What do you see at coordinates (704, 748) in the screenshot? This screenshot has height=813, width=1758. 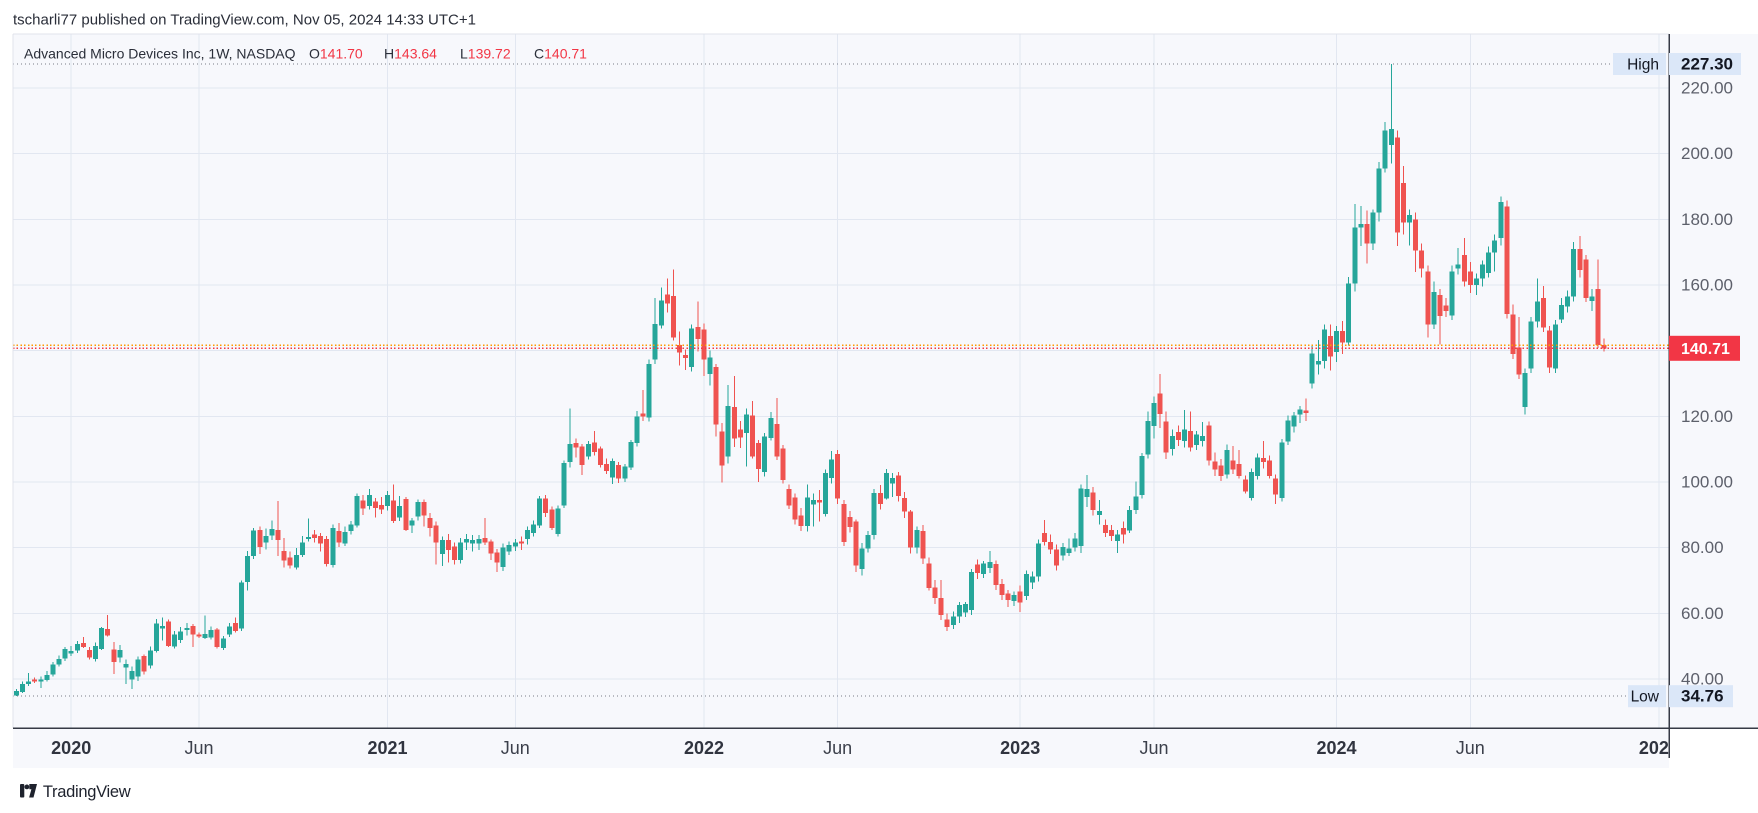 I see `svg-text: 2022` at bounding box center [704, 748].